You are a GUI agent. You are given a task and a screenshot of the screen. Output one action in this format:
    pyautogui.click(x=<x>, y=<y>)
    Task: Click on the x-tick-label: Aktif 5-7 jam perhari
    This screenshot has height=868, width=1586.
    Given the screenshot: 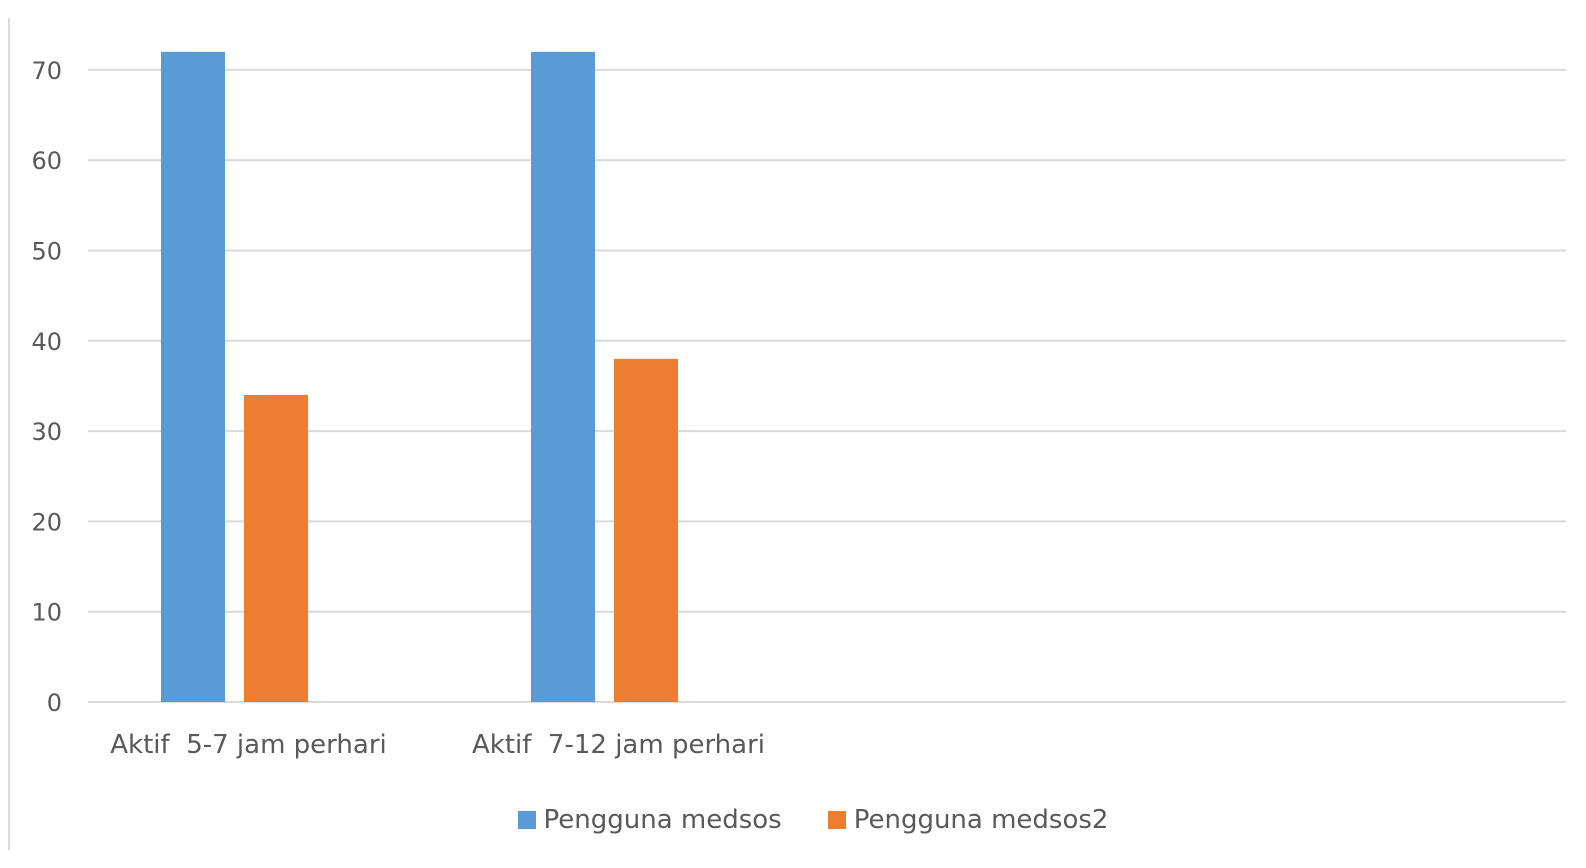 What is the action you would take?
    pyautogui.click(x=248, y=745)
    